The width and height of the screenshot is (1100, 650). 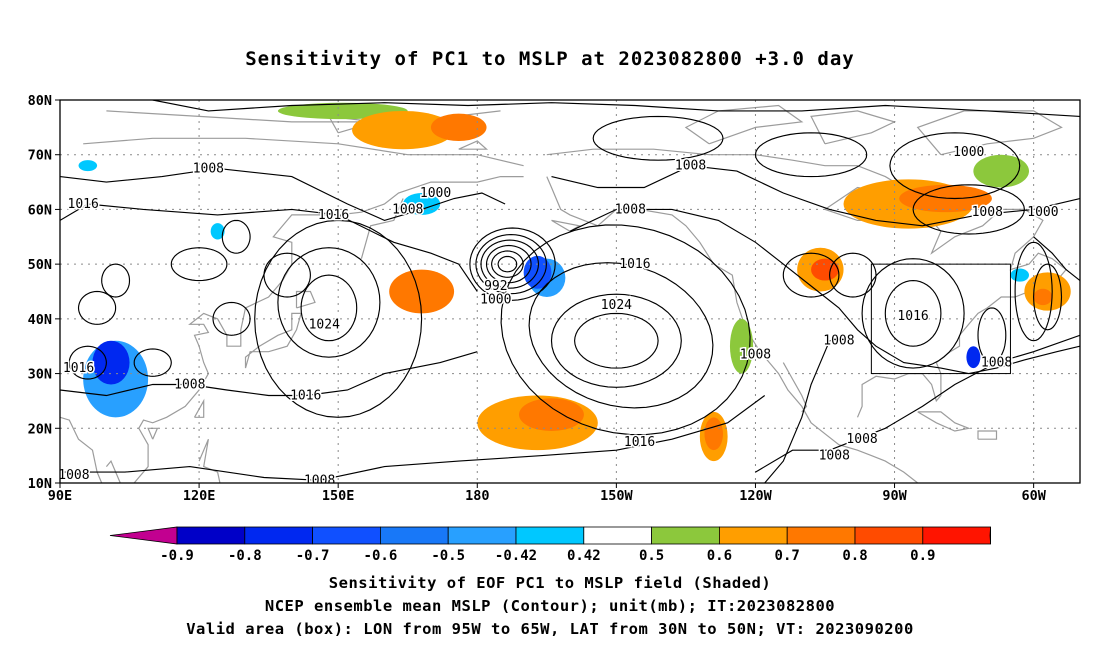 I want to click on lon-tick-label: 90W, so click(x=894, y=496).